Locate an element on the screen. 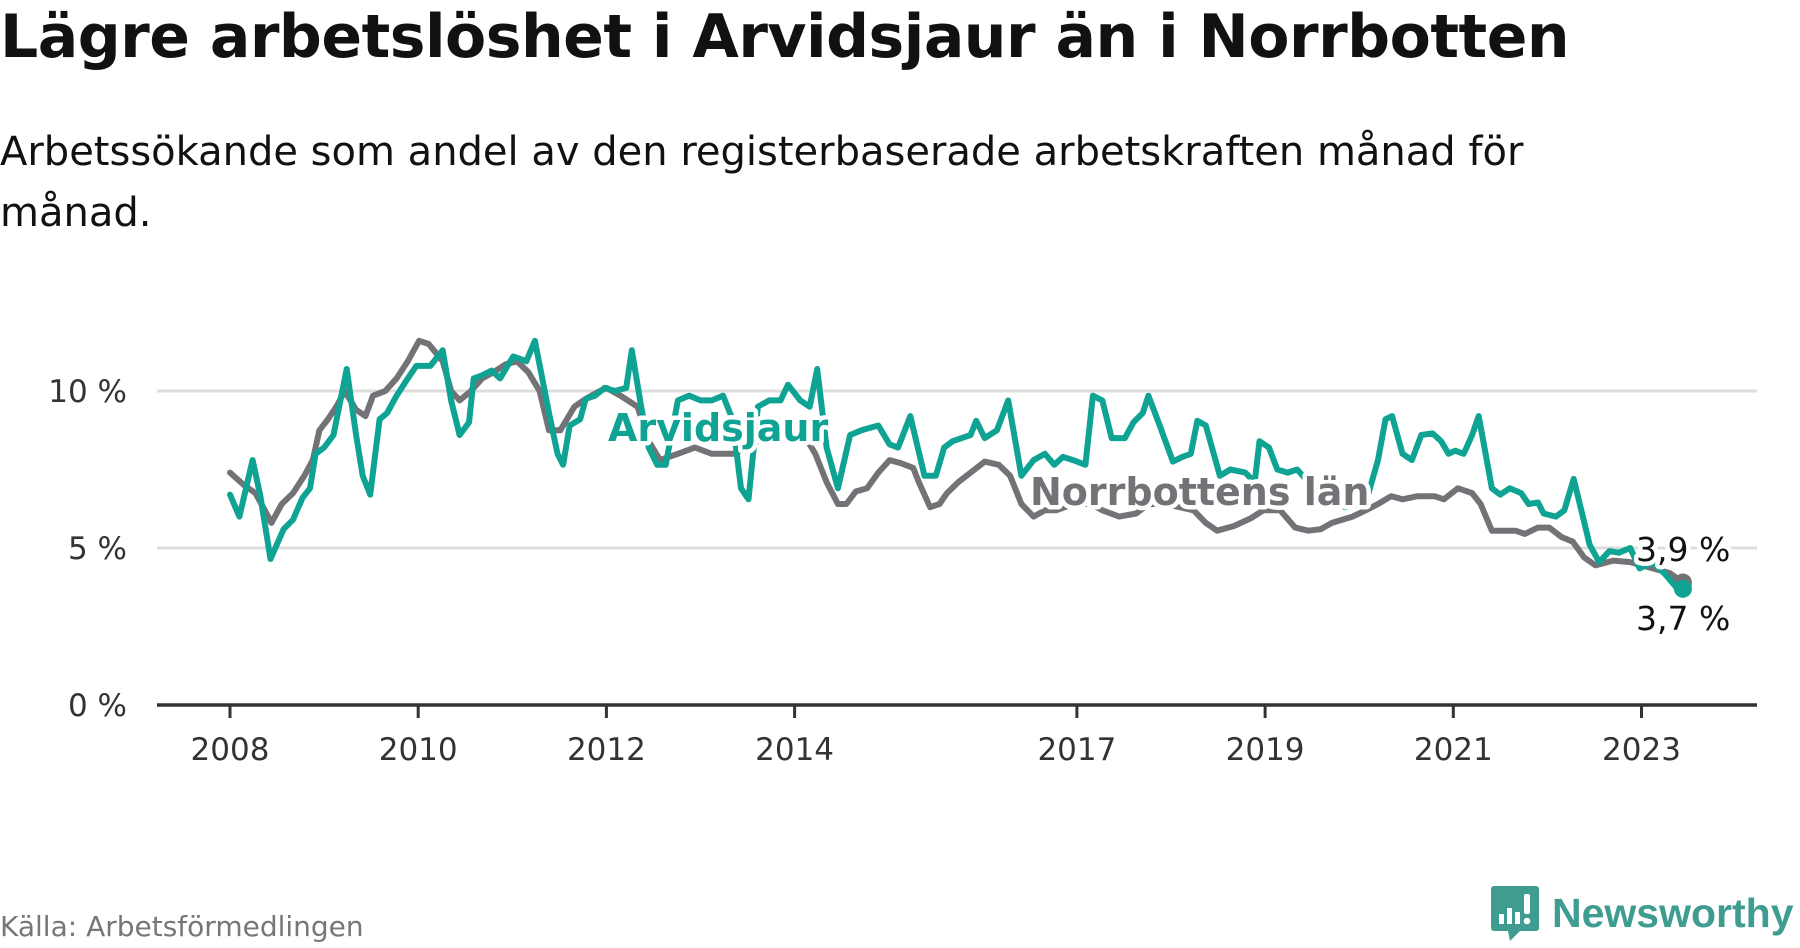  series-end-dot is located at coordinates (1682, 588).